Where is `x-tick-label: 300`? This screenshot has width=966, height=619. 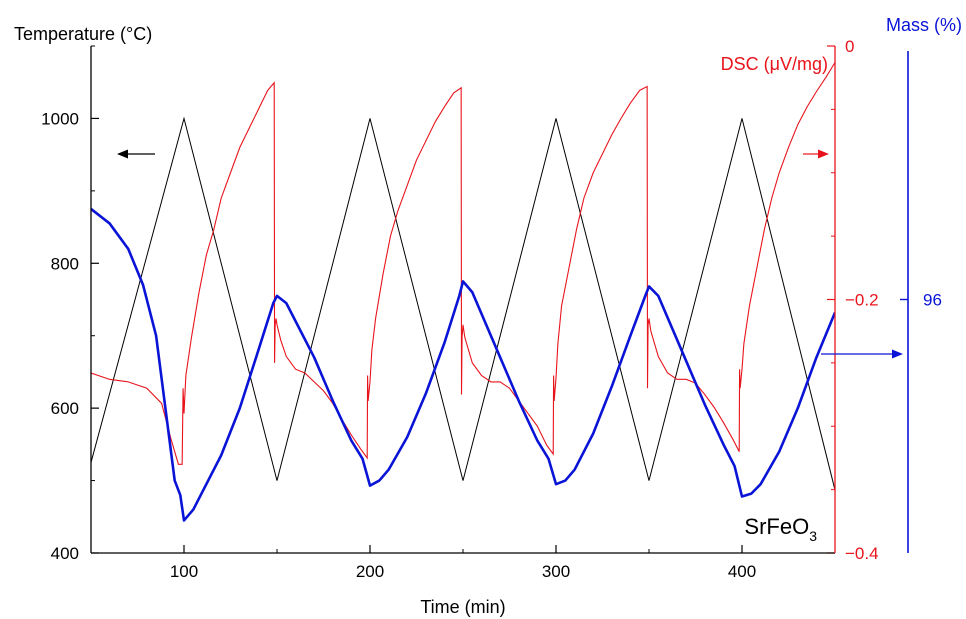 x-tick-label: 300 is located at coordinates (556, 571).